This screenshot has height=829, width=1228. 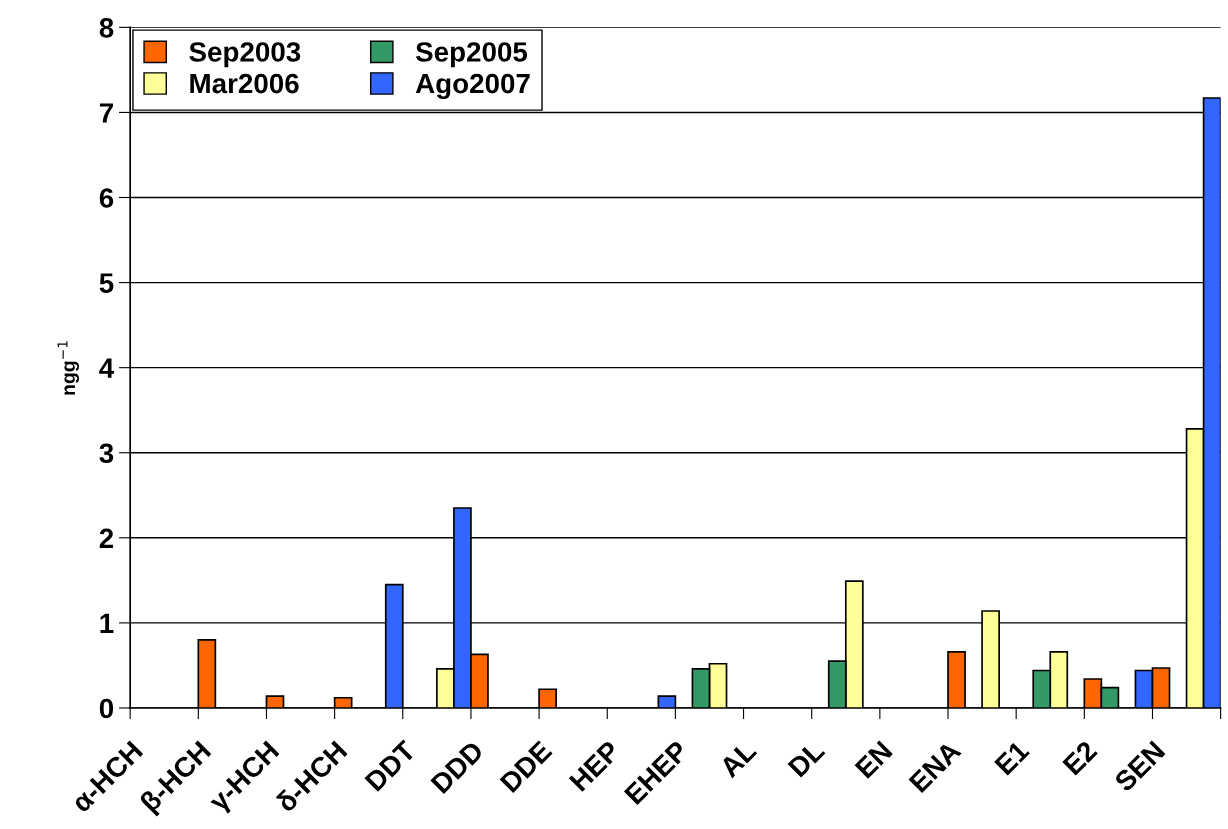 I want to click on y-tick-label: 4, so click(x=107, y=368).